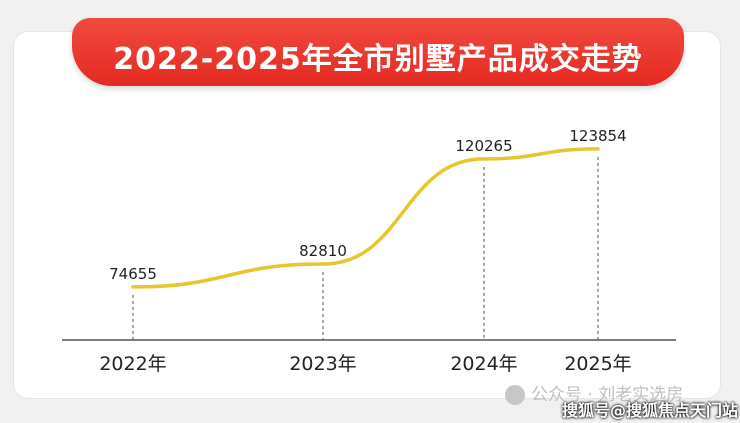  Describe the element at coordinates (597, 136) in the screenshot. I see `data-label: 123854` at that location.